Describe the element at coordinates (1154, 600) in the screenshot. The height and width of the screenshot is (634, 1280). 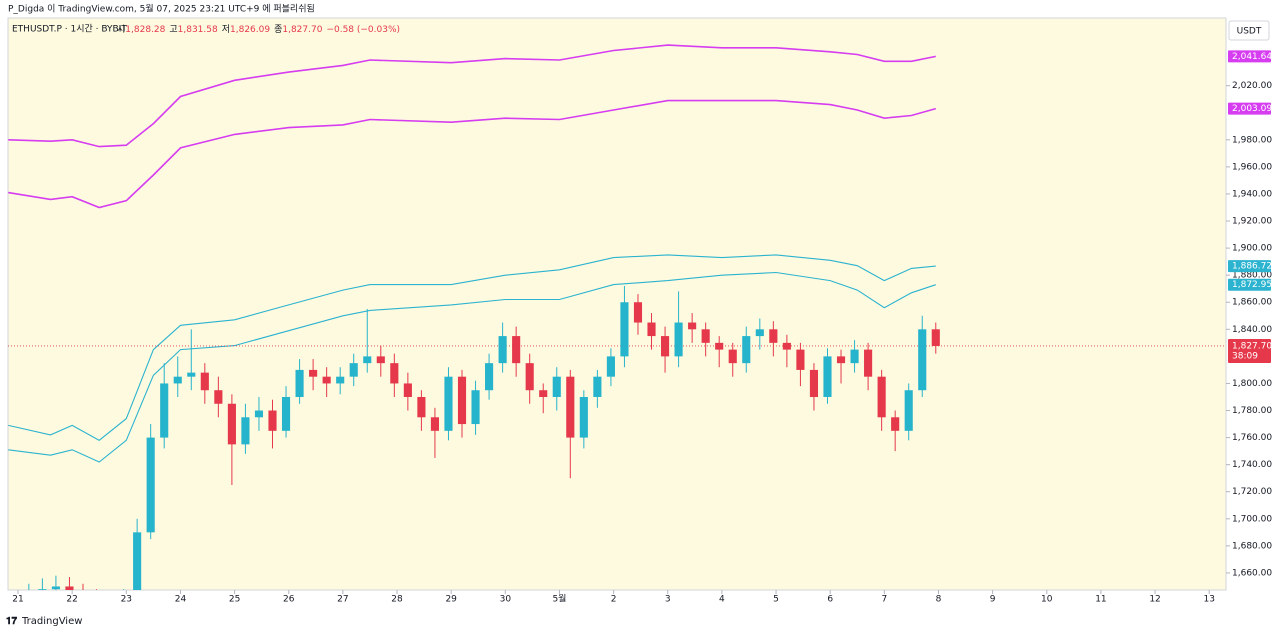
I see `x-tick-label: 12` at that location.